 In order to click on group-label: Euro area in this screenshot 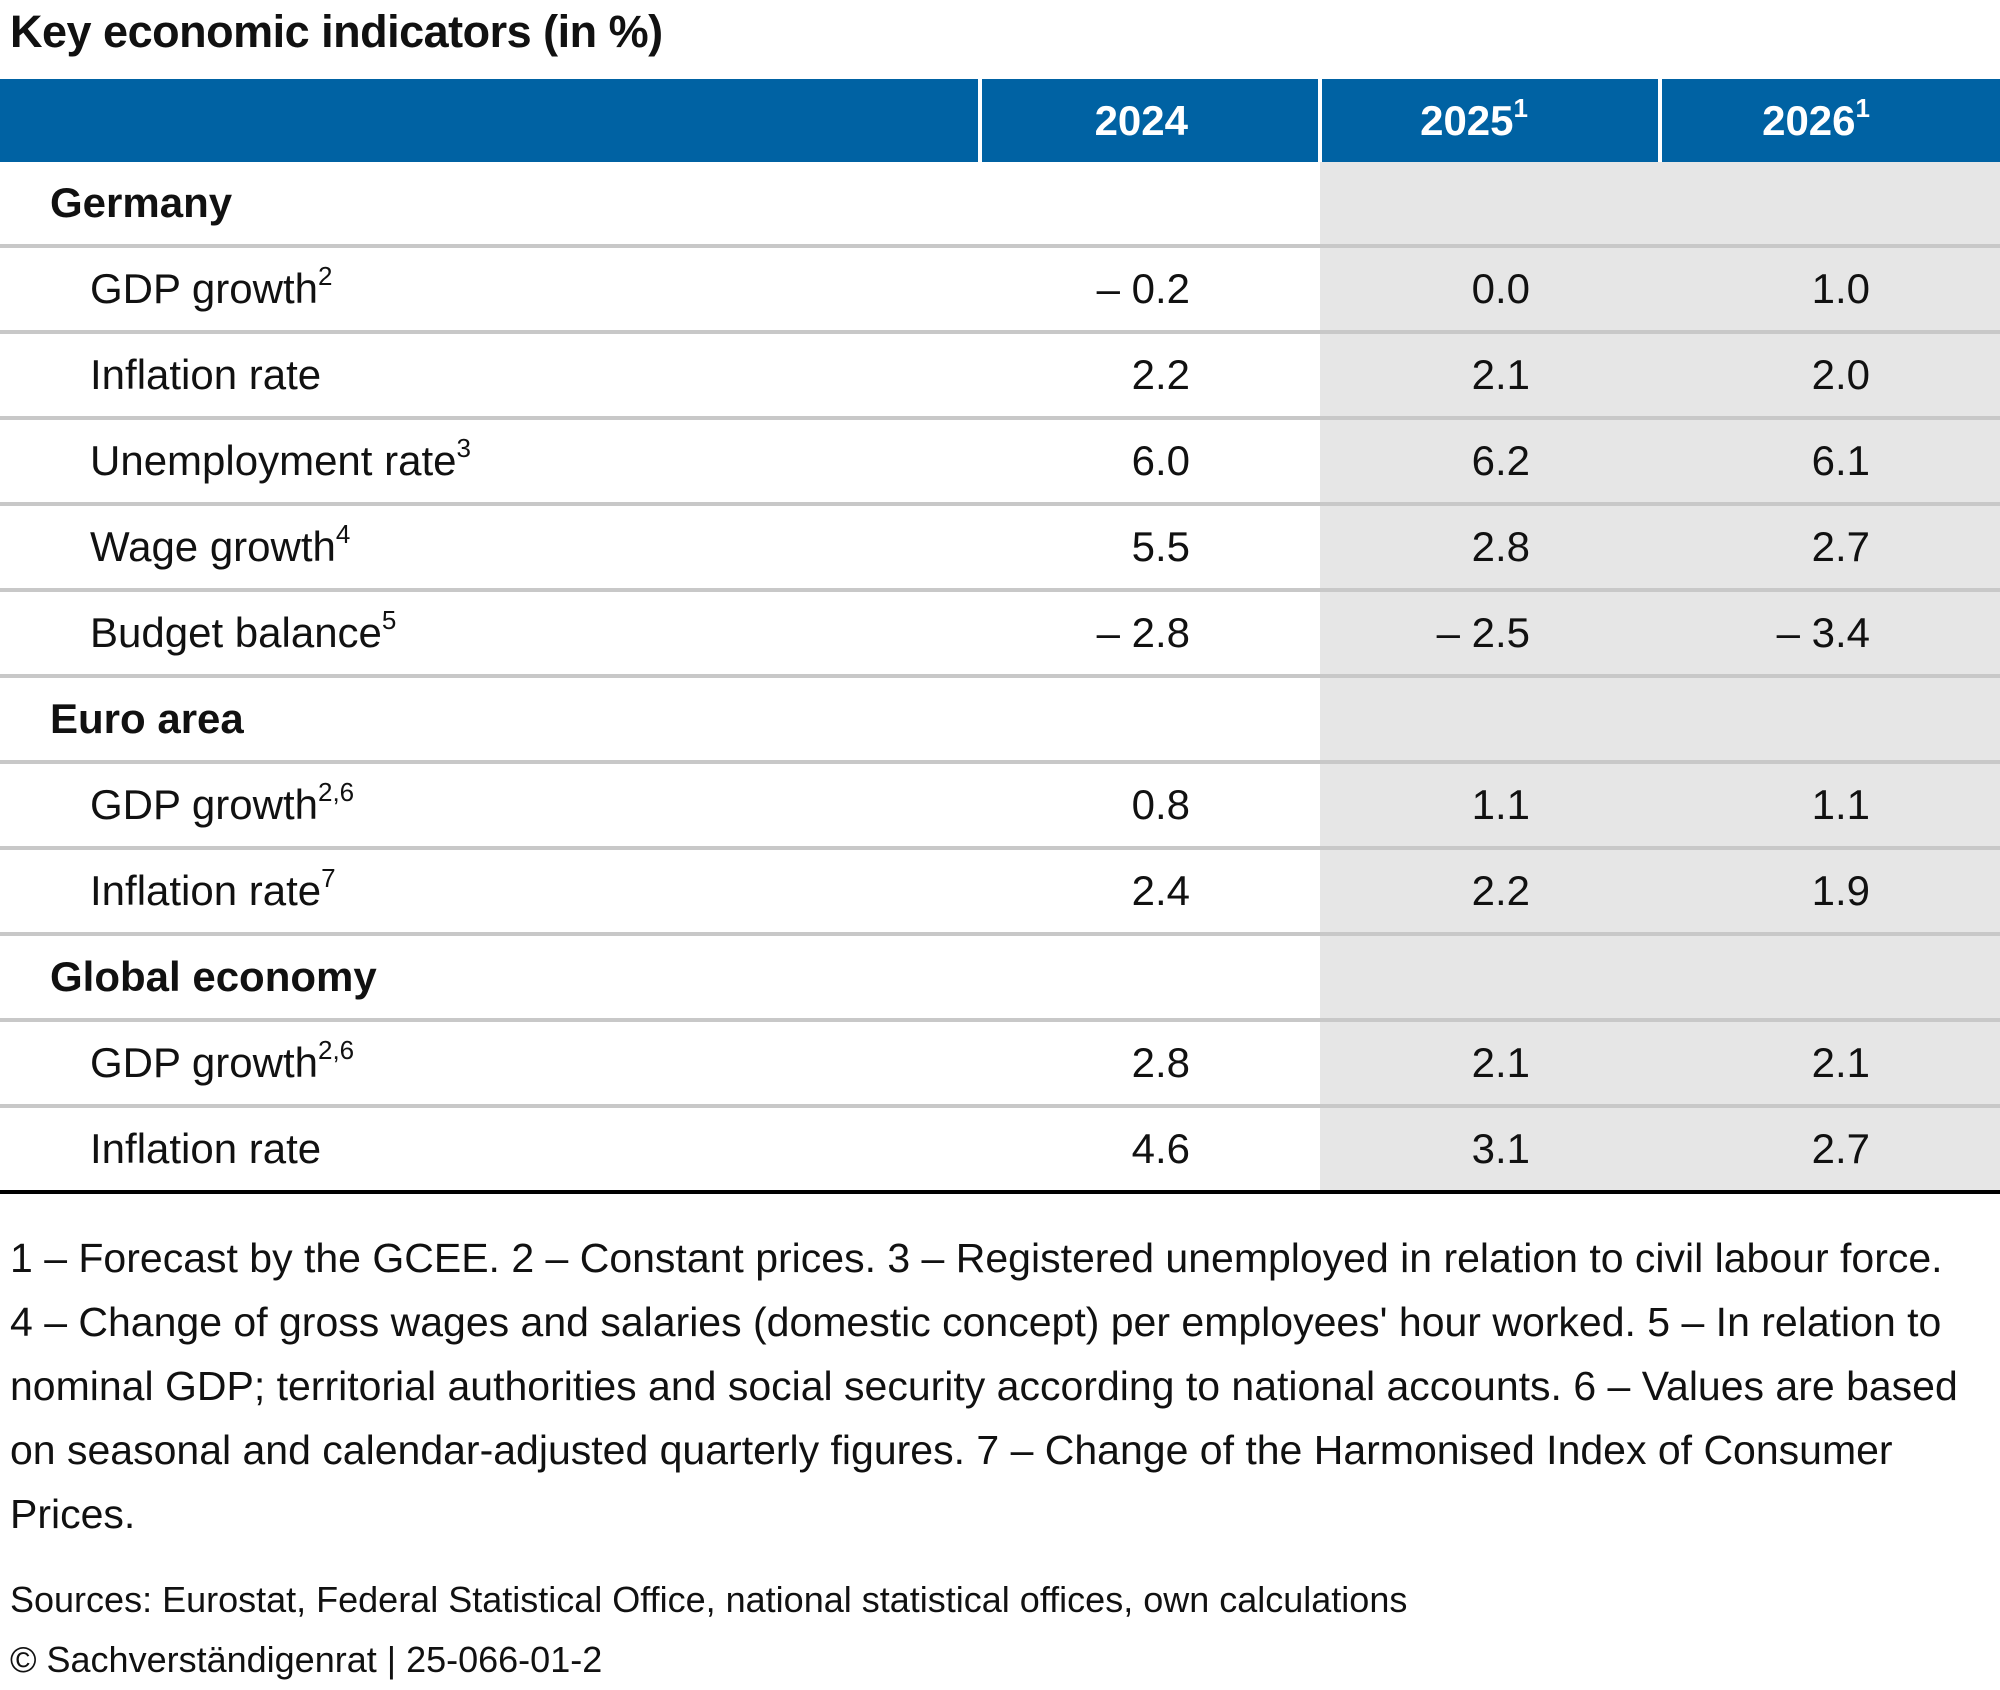, I will do `click(490, 720)`.